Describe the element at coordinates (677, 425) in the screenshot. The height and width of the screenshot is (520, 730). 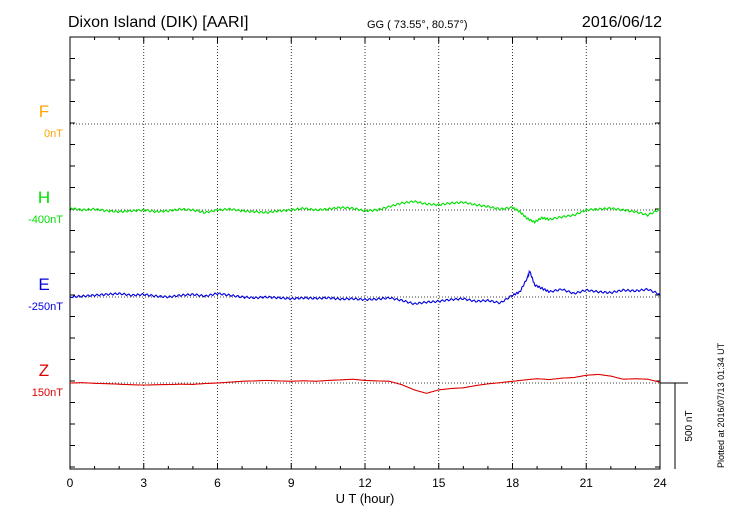
I see `scale-bar: 500 nT` at that location.